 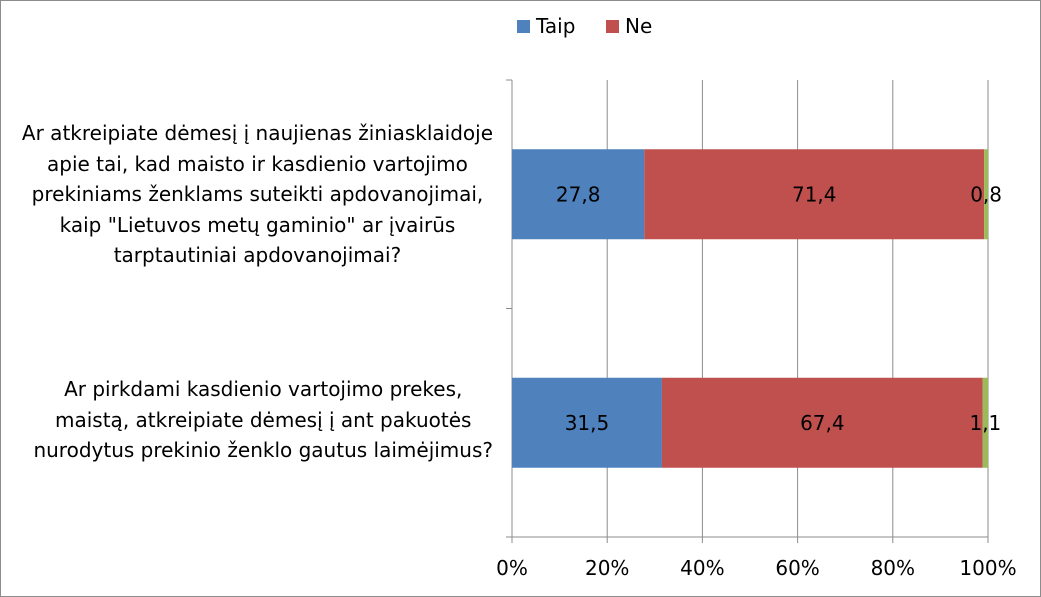 What do you see at coordinates (257, 255) in the screenshot?
I see `category-label-line: tarptautiniai apdovanojimai?` at bounding box center [257, 255].